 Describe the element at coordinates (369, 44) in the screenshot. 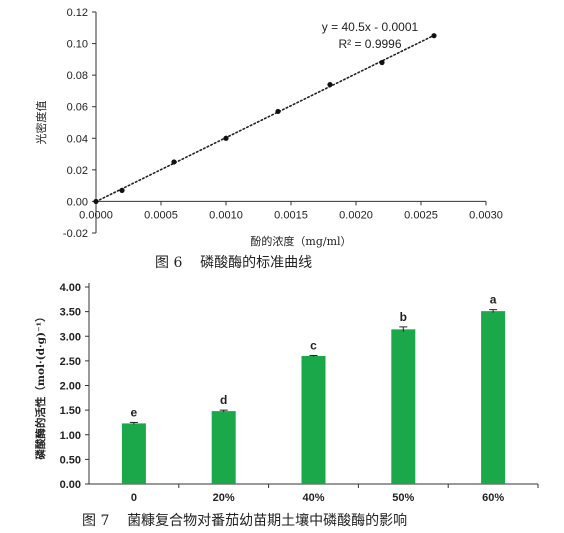

I see `r-squared-label: R² = 0.9996` at that location.